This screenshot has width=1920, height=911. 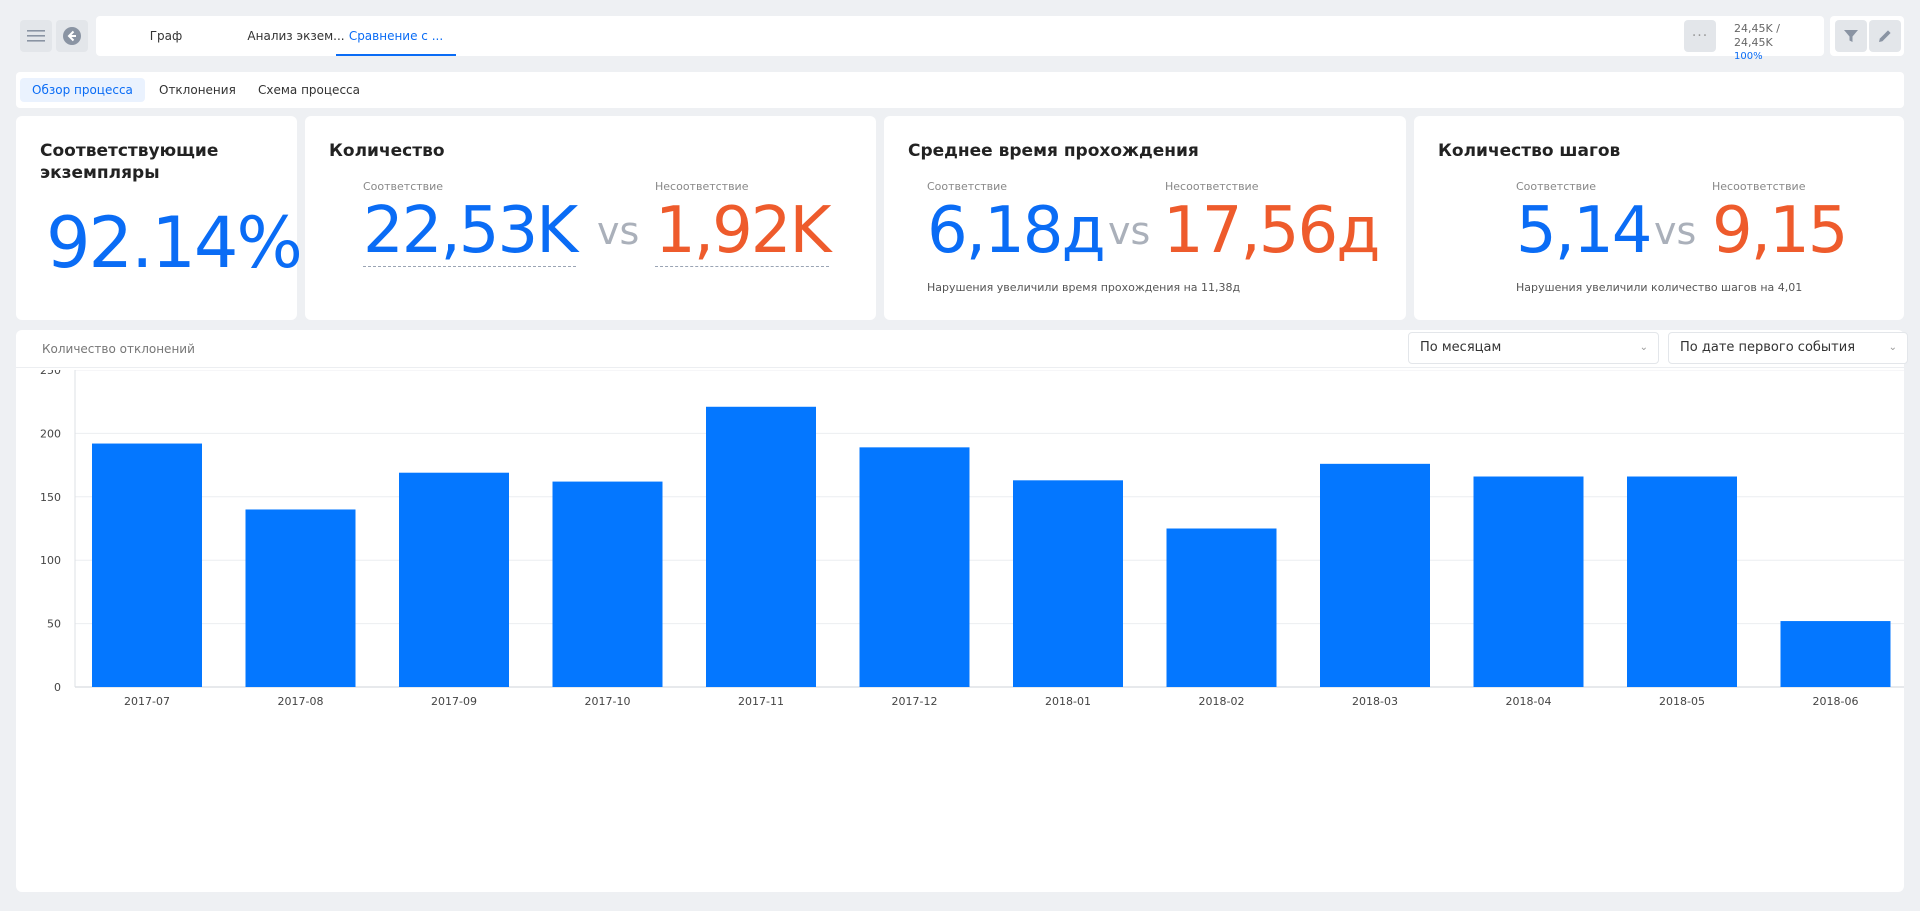 I want to click on filter-button, so click(x=1851, y=36).